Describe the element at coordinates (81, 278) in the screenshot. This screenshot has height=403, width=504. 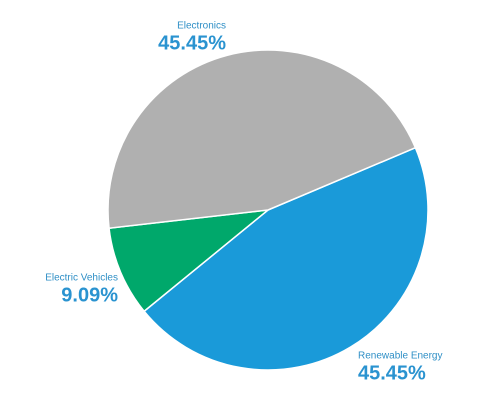
I see `slice-name: Electric Vehicles` at that location.